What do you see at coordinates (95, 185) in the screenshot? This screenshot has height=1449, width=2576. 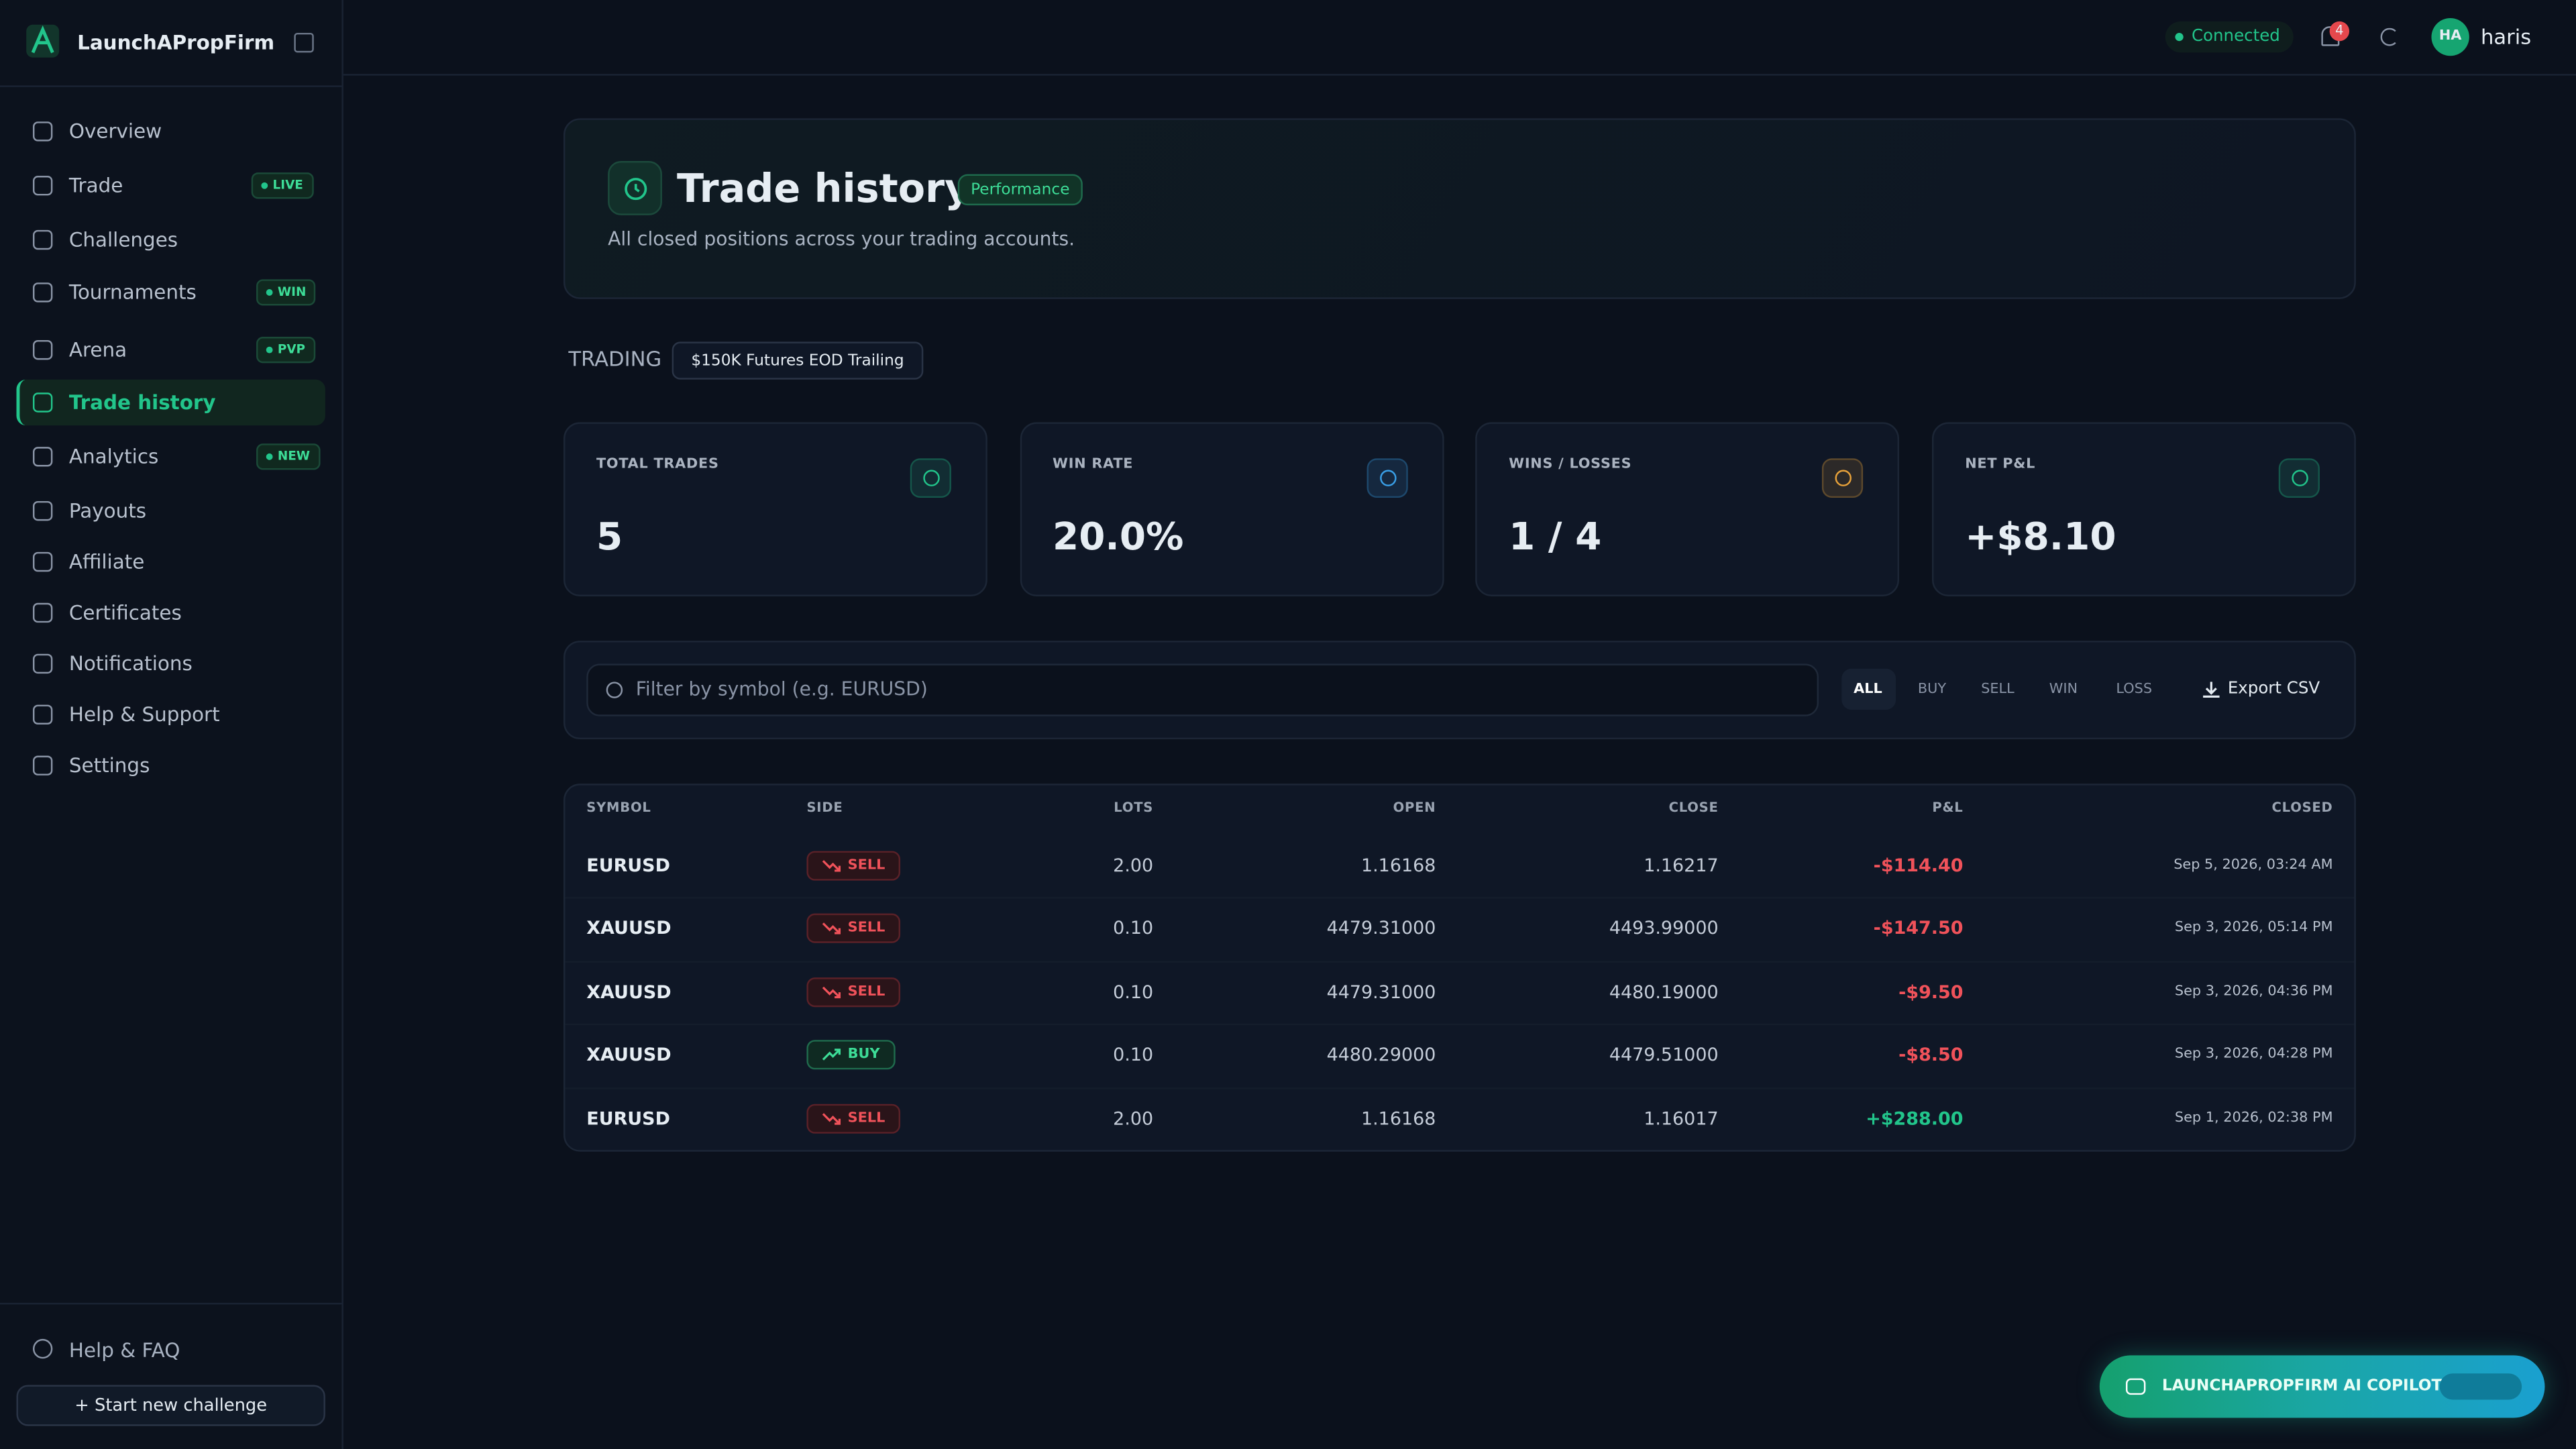 I see `nav-item: Trade` at bounding box center [95, 185].